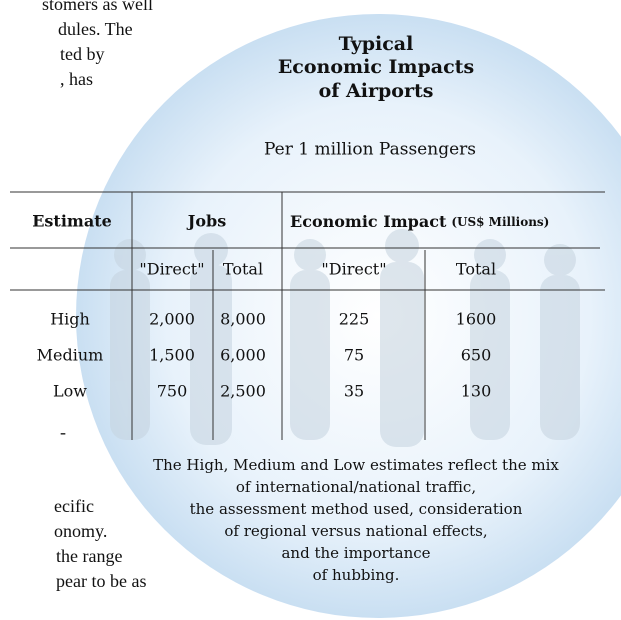  Describe the element at coordinates (355, 531) in the screenshot. I see `note-line: of regional versus national effects,` at that location.